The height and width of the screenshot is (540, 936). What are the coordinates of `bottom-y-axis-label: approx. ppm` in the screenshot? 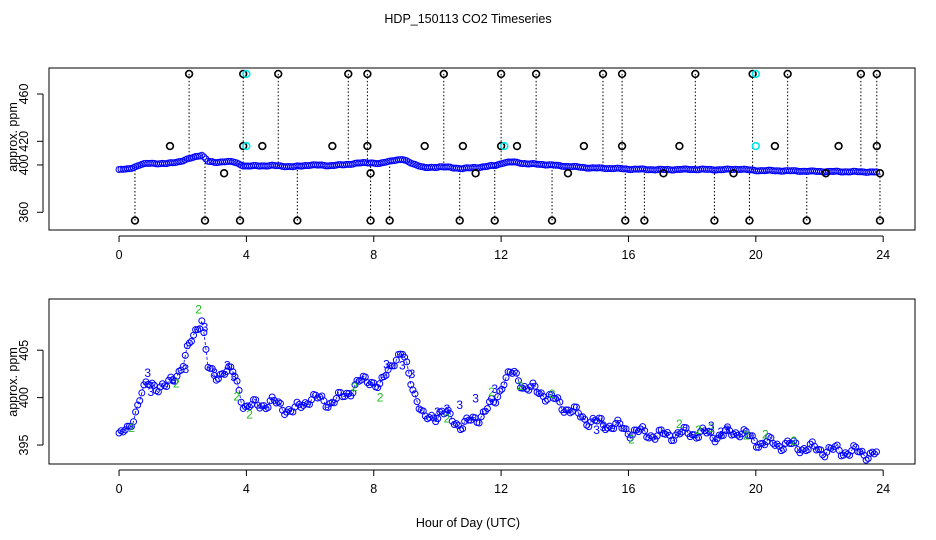 It's located at (13, 381).